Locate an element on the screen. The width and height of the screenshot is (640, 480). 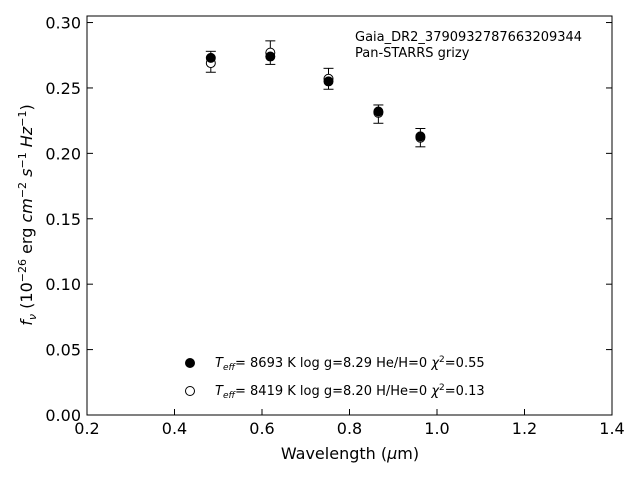
y-axis-label: fν (10−26 erg cm−2 s−1 Hz−1) is located at coordinates (27, 214).